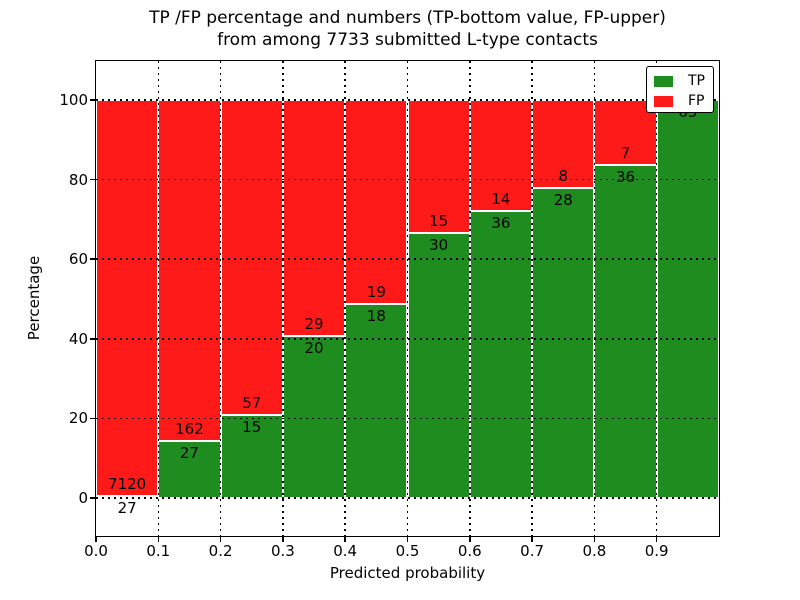  I want to click on y-tick-label: 20, so click(78, 418).